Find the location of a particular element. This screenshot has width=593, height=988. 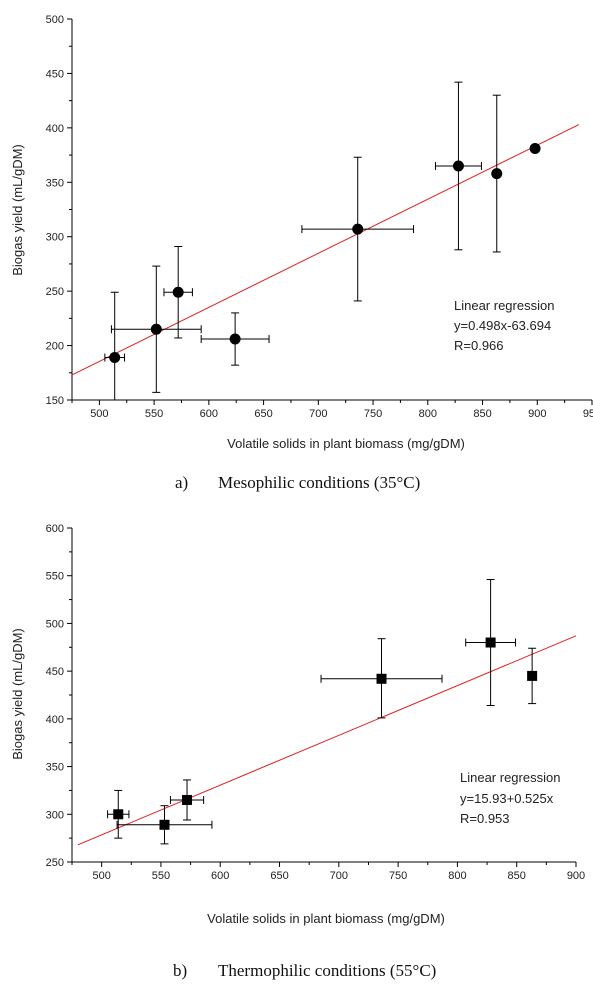

panel-a-y-tick-label: 400 is located at coordinates (55, 129).